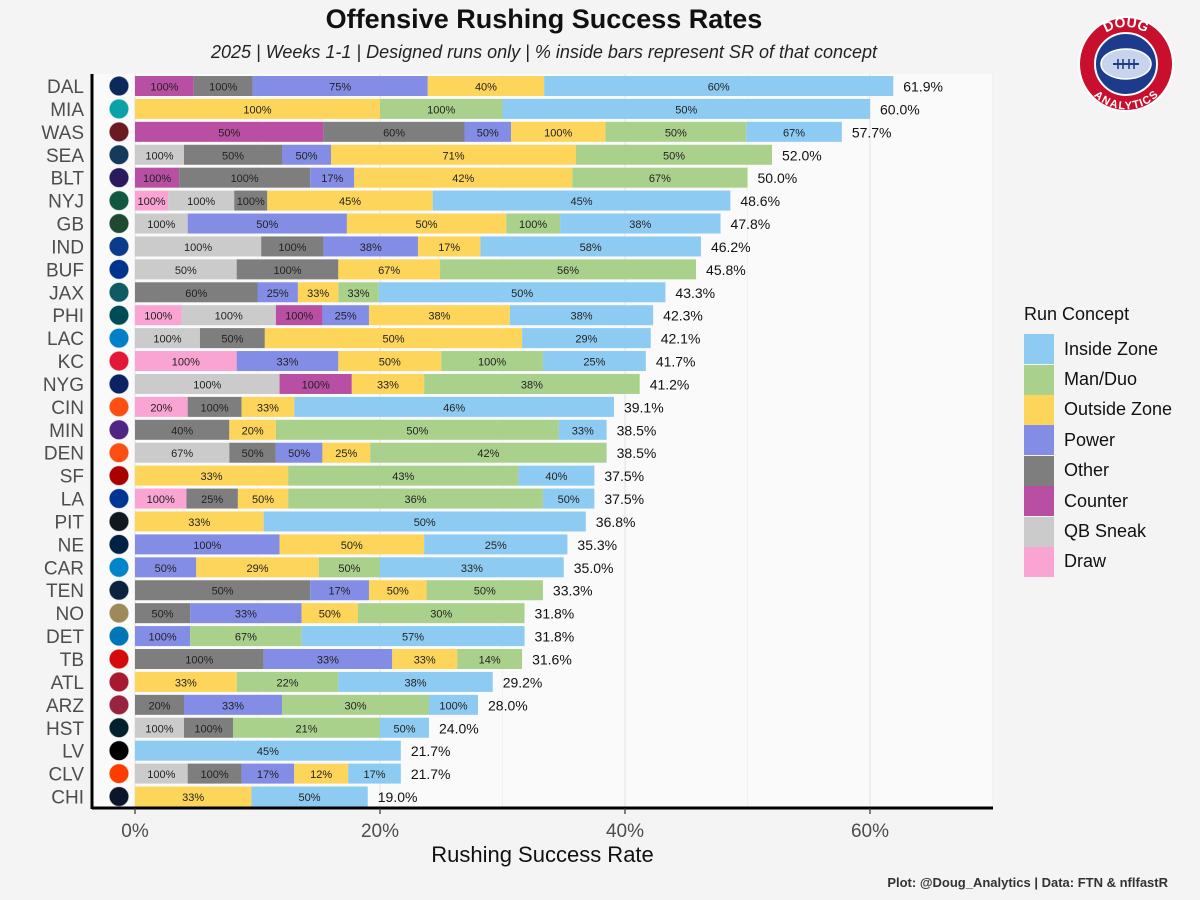 This screenshot has height=900, width=1200. Describe the element at coordinates (65, 729) in the screenshot. I see `team-label: HST` at that location.